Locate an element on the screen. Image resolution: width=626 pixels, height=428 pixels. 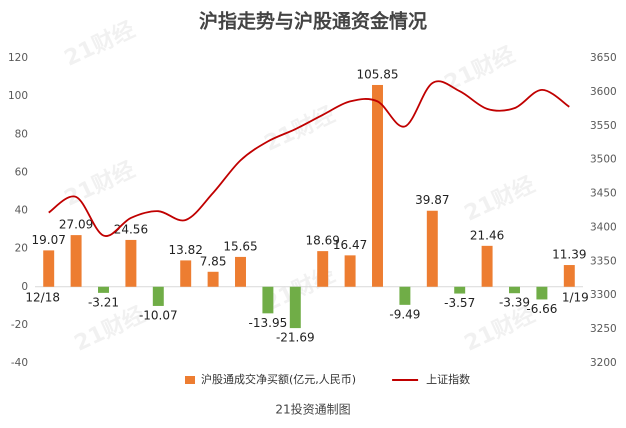
value-label: -3.21 is located at coordinates (103, 302).